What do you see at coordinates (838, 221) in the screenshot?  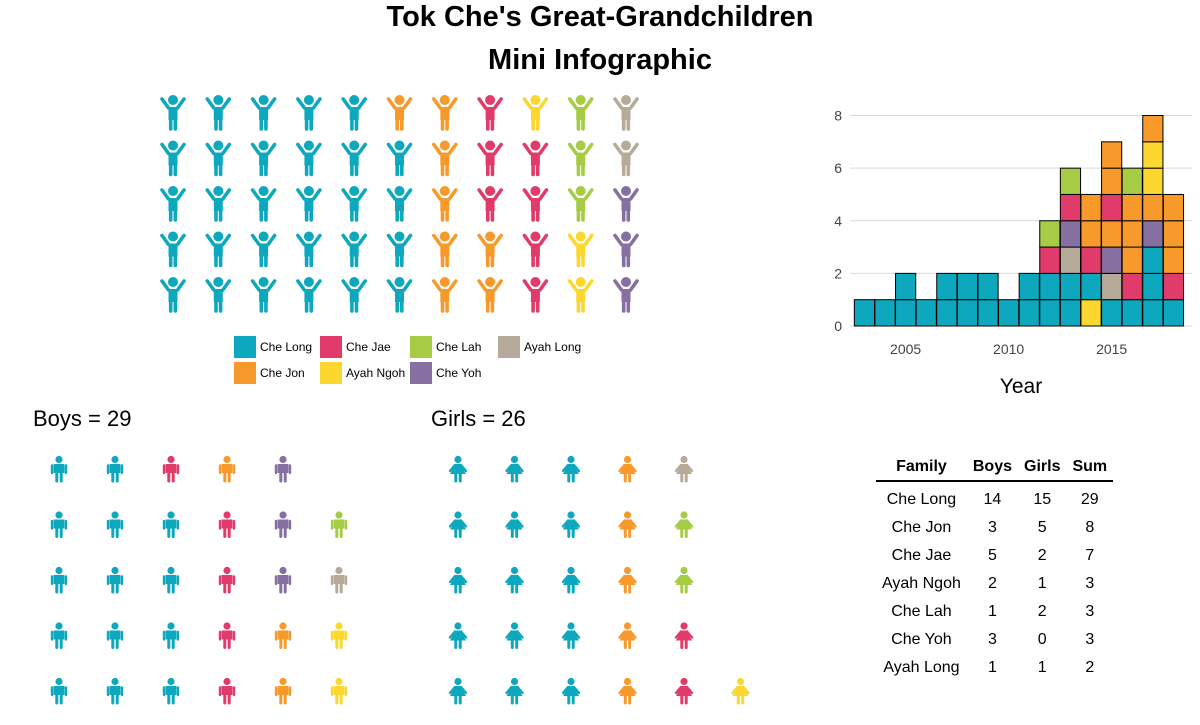 I see `y-tick-label: 4` at bounding box center [838, 221].